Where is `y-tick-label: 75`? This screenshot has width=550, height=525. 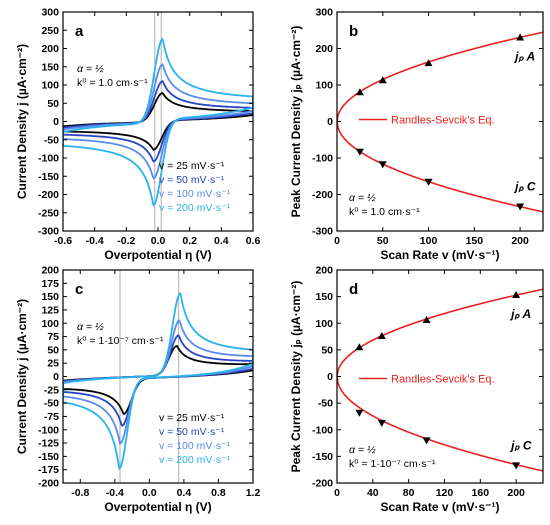 y-tick-label: 75 is located at coordinates (53, 337).